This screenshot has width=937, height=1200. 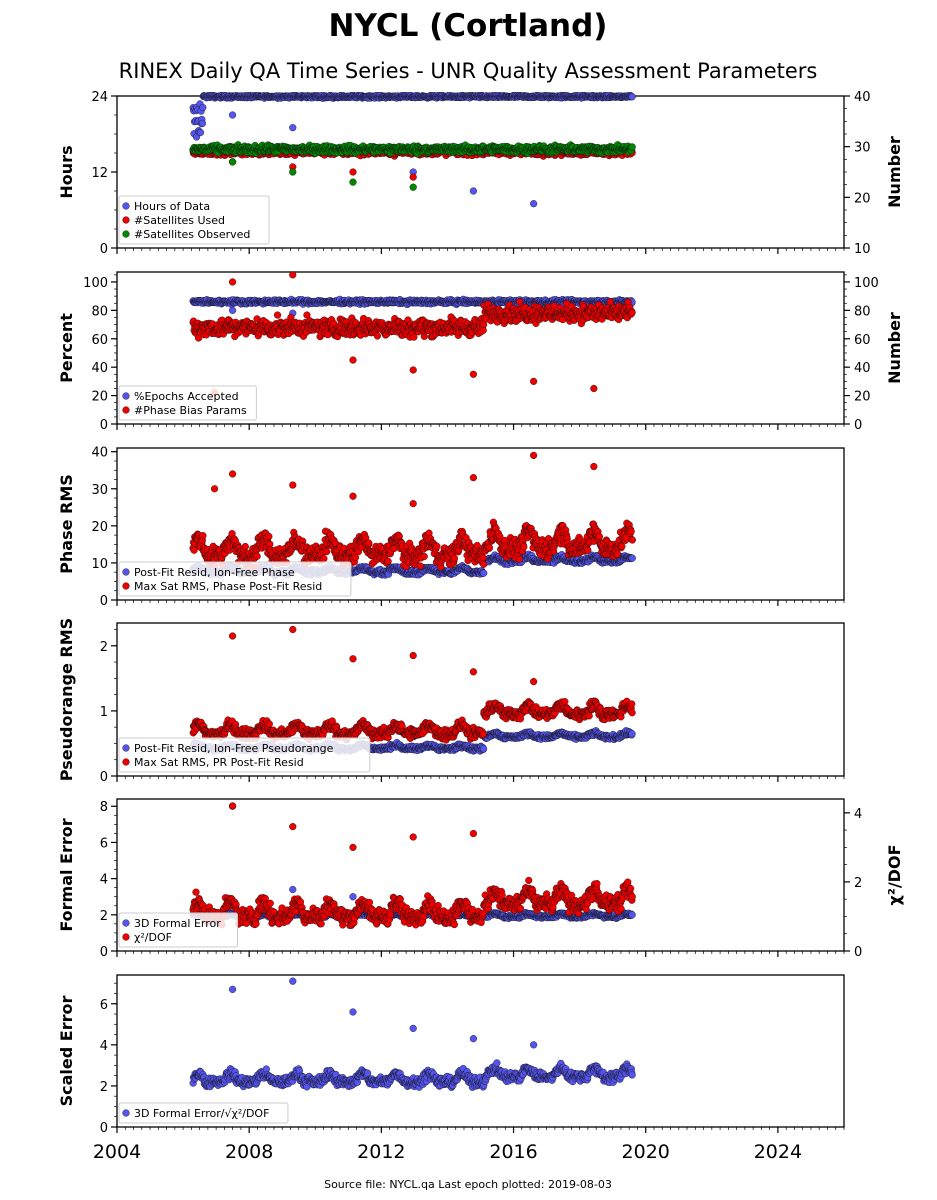 What do you see at coordinates (190, 410) in the screenshot?
I see `legend-label: #Phase Bias Params` at bounding box center [190, 410].